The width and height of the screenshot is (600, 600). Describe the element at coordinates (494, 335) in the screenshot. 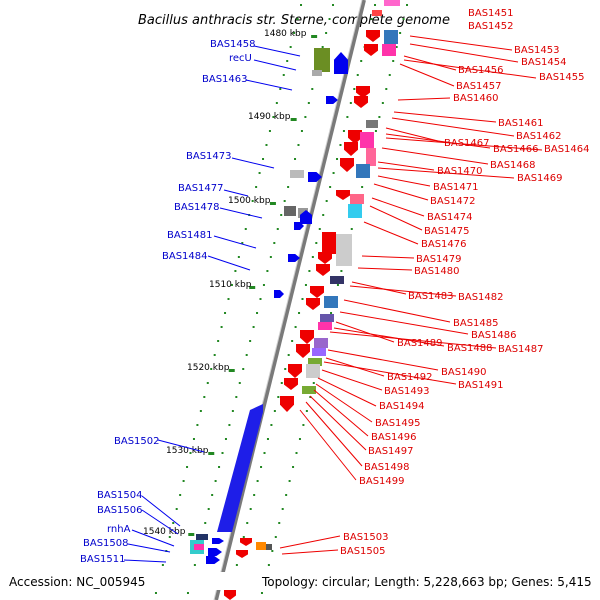

I see `gene-label-BAS1486: BAS1486` at that location.